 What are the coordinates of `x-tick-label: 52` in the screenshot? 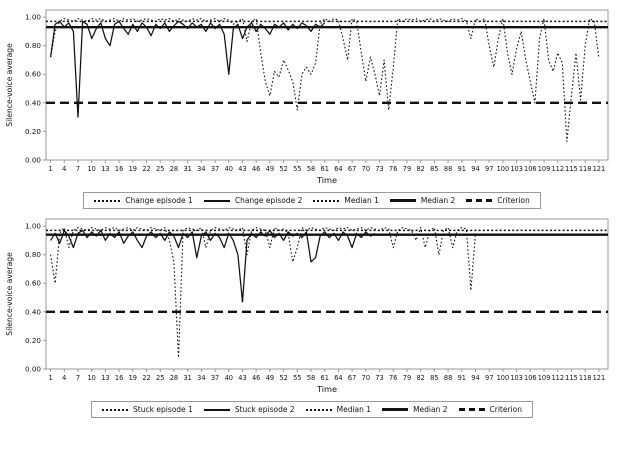 It's located at (283, 378).